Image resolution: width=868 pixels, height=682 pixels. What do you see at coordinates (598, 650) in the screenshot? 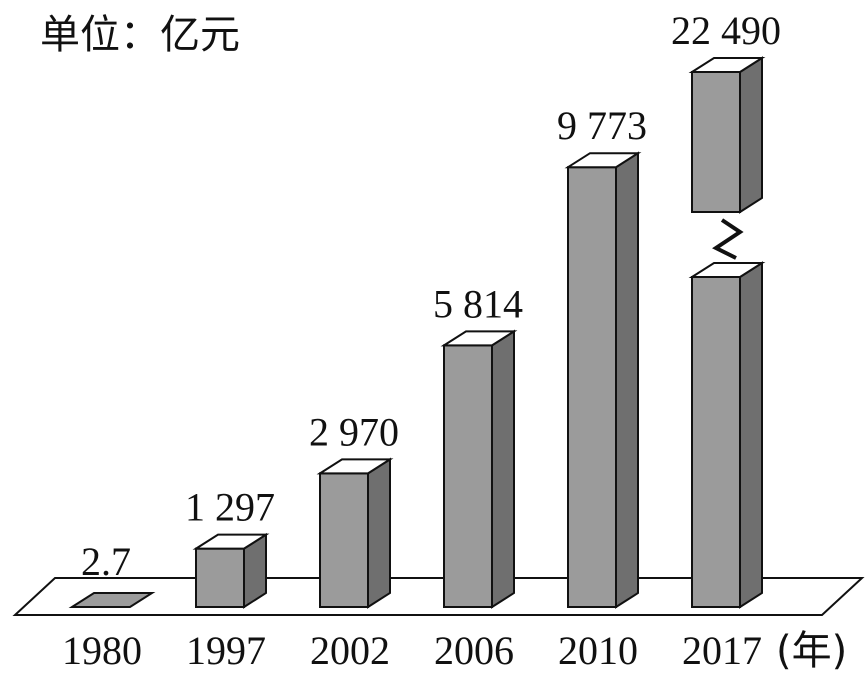
I see `x-tick-label: 2010` at bounding box center [598, 650].